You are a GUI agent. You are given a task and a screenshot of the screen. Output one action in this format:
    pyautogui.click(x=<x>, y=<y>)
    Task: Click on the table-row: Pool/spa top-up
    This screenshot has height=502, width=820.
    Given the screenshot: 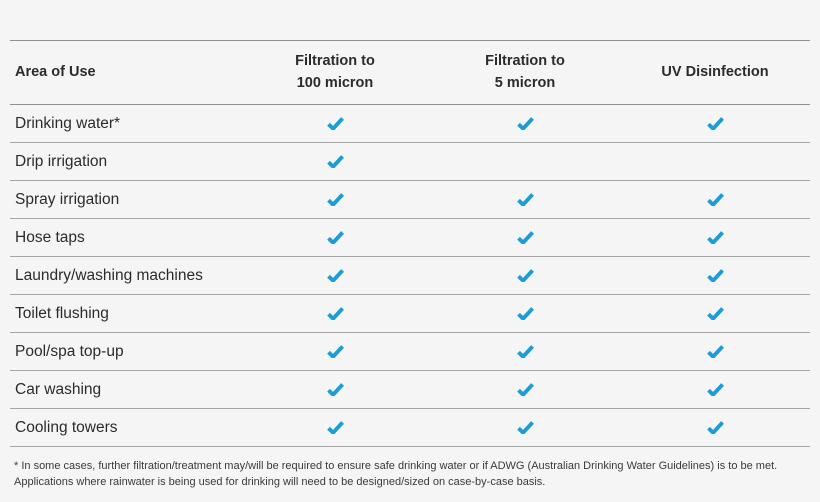 What is the action you would take?
    pyautogui.click(x=410, y=352)
    